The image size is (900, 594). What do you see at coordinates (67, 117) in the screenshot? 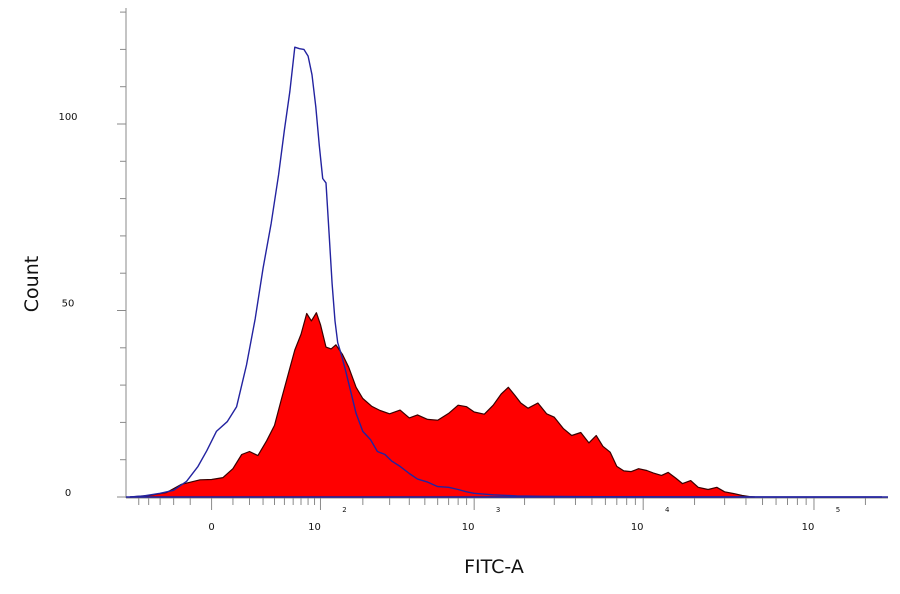
I see `y-tick-label: 100` at bounding box center [67, 117].